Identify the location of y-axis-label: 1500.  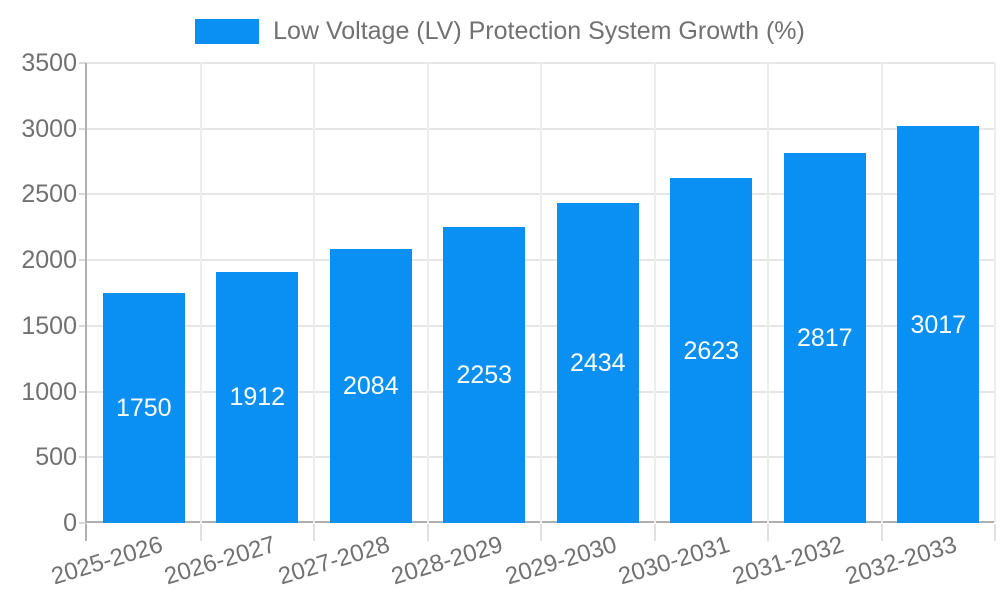
(49, 325).